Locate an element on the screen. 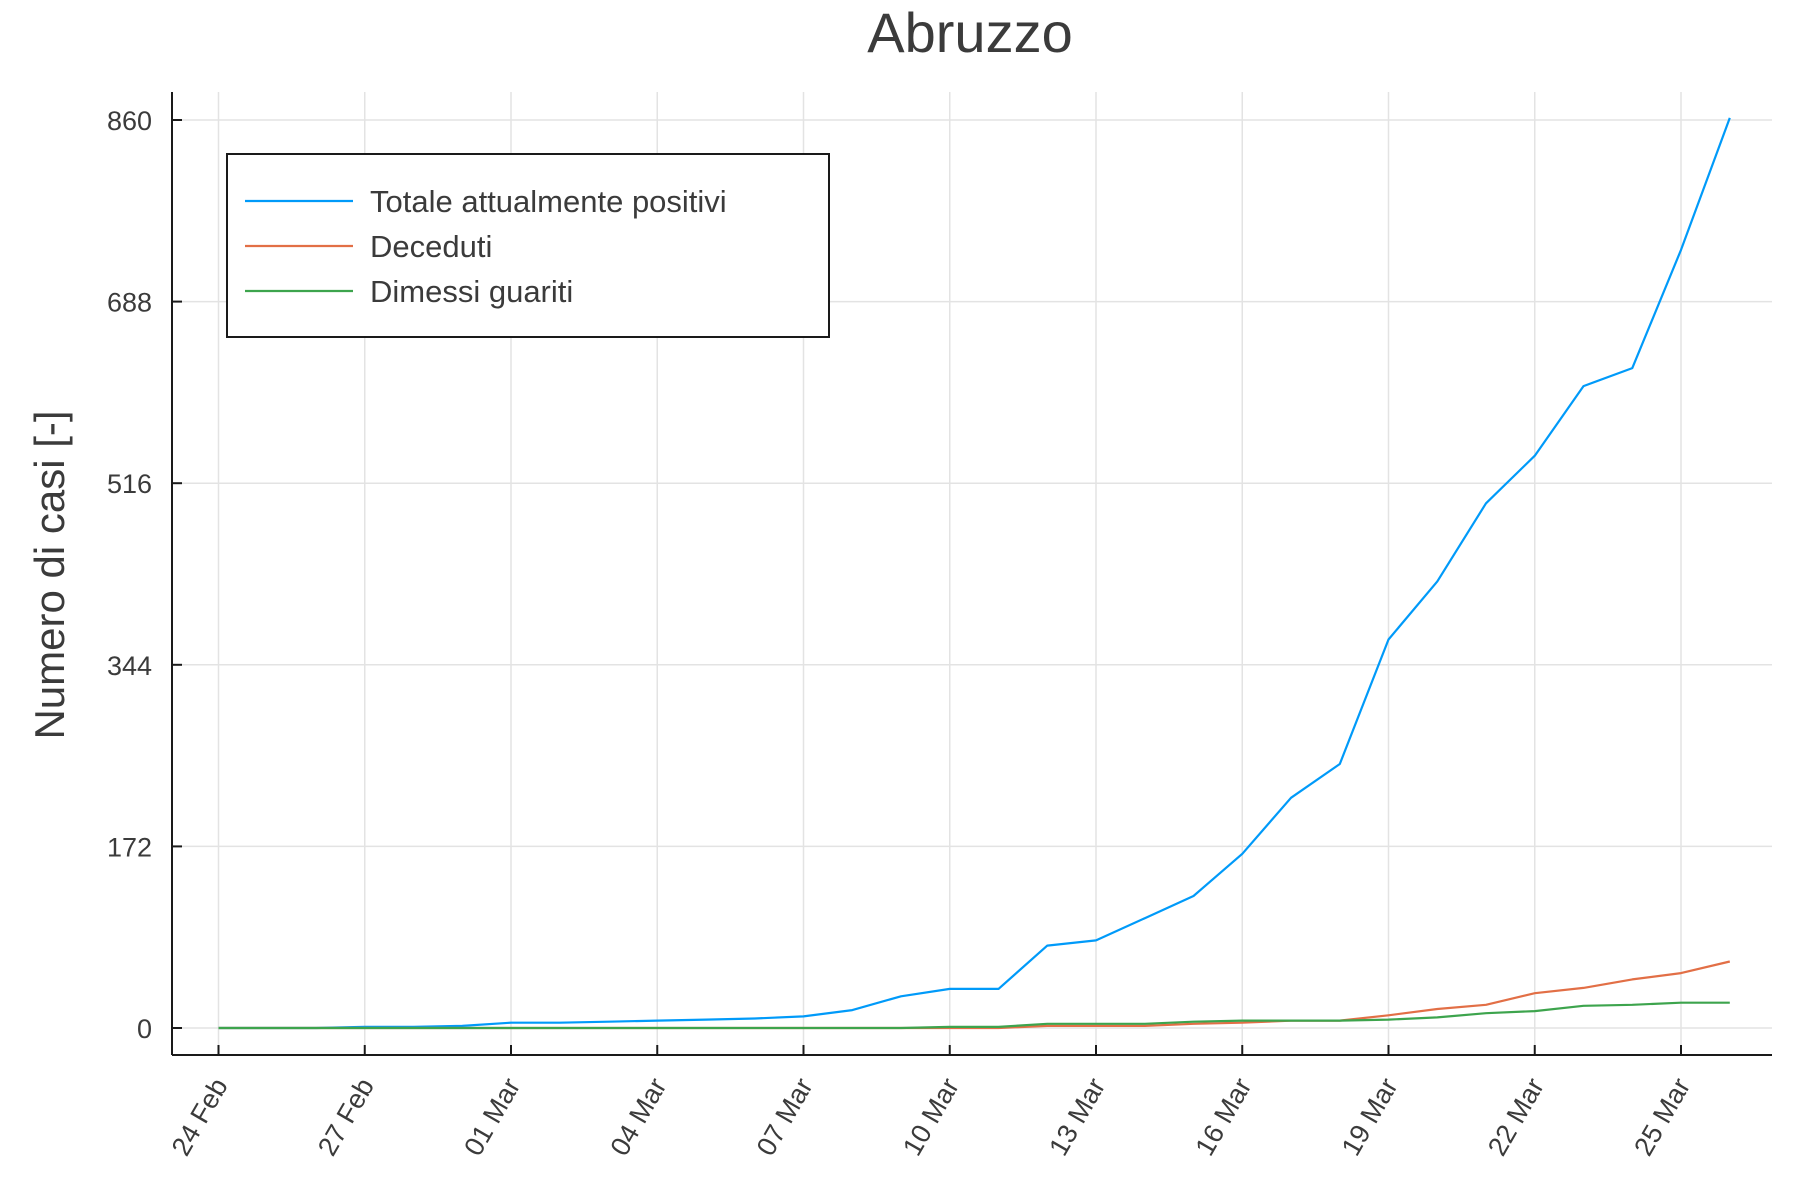  x-tick-label: 24 Feb is located at coordinates (200, 1117).